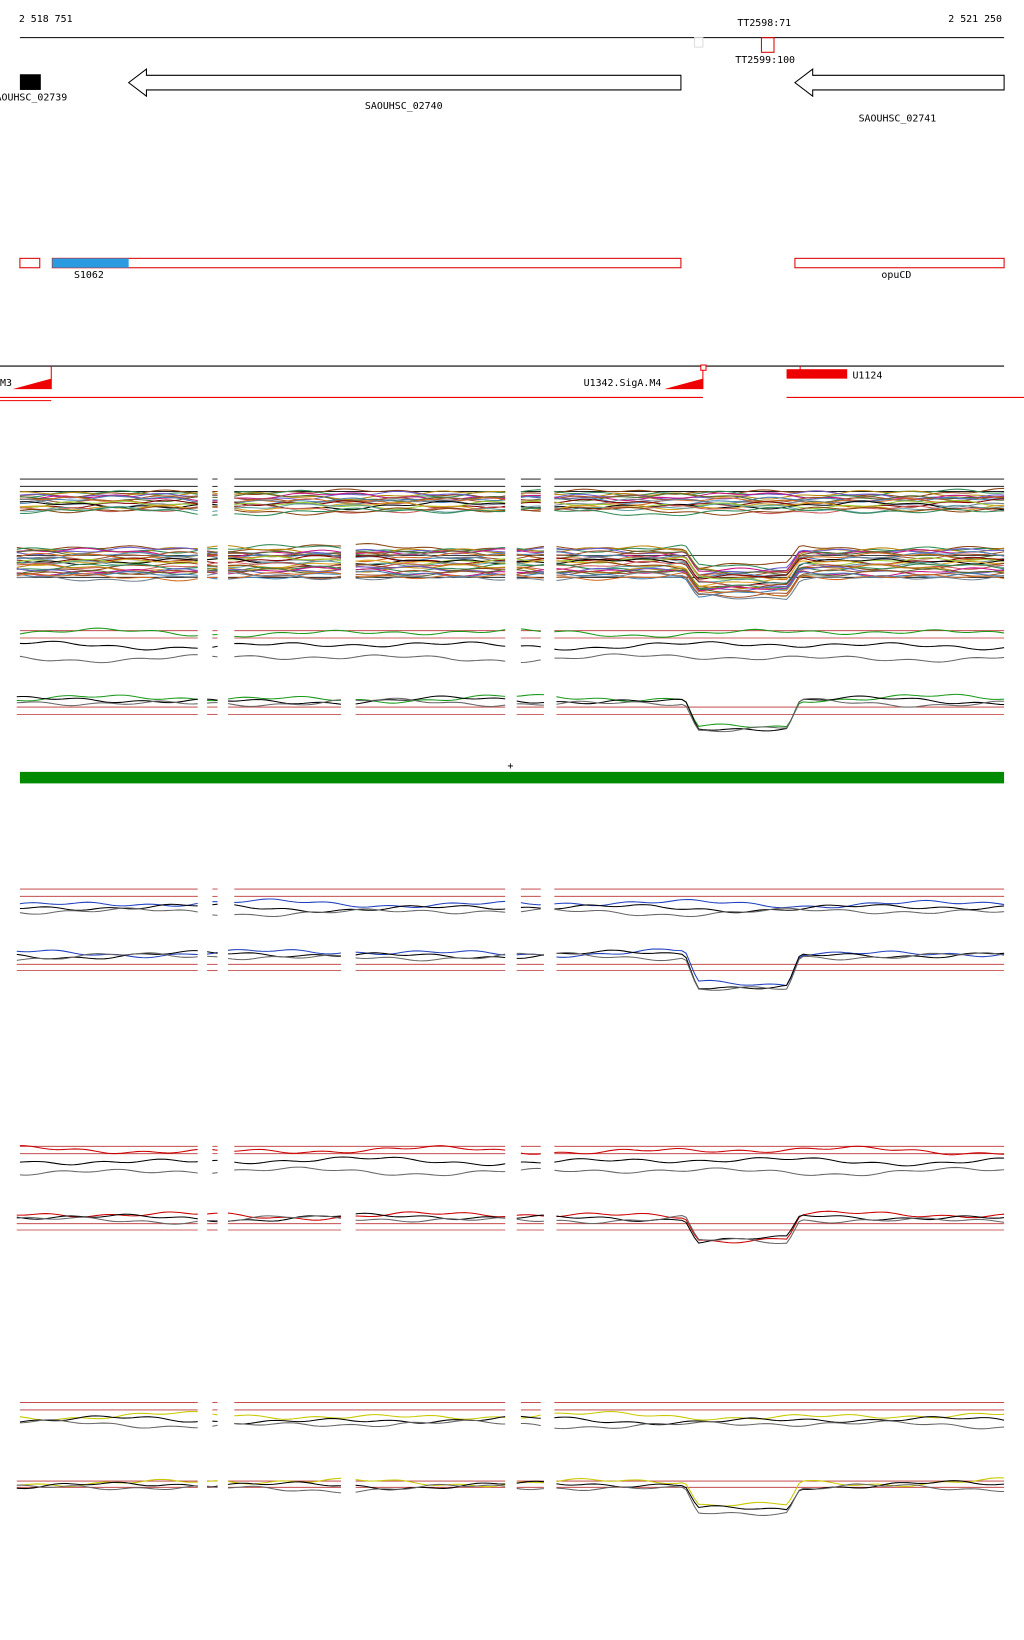  Describe the element at coordinates (817, 374) in the screenshot. I see `promoter-box` at that location.